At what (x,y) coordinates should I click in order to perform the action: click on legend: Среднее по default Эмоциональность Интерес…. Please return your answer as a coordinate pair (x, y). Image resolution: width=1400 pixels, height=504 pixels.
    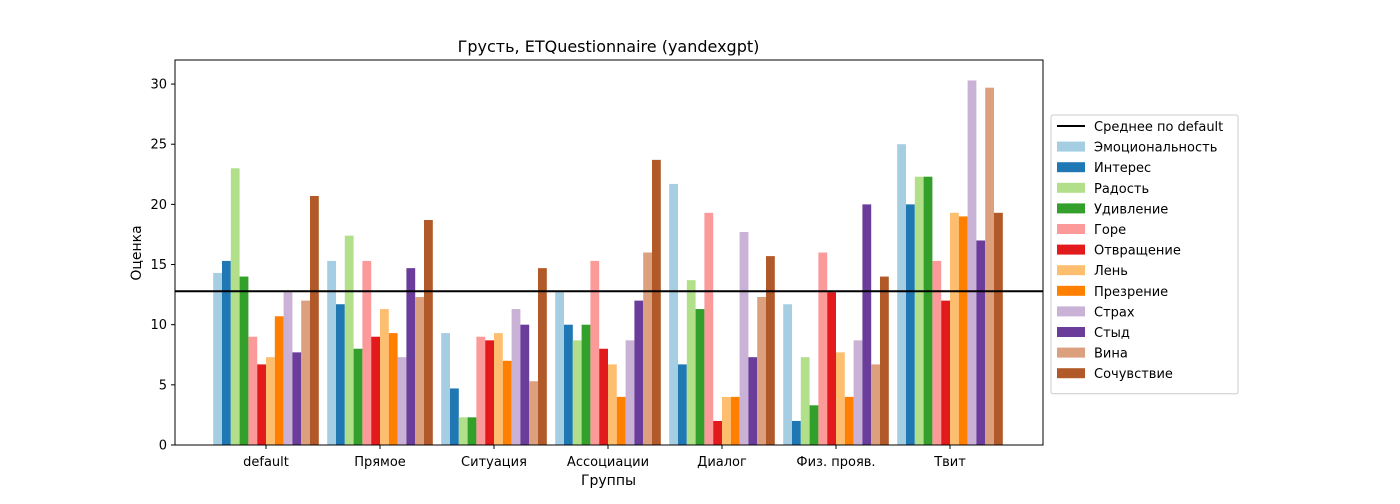
    Looking at the image, I should click on (1144, 254).